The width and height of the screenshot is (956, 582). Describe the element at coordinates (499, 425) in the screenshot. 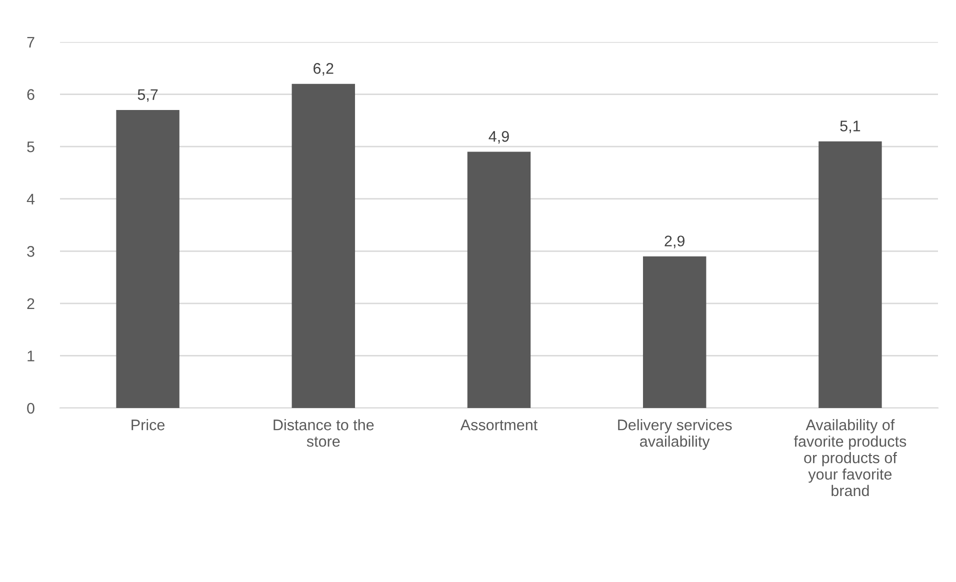

I see `x-tick-label: Assortment` at that location.